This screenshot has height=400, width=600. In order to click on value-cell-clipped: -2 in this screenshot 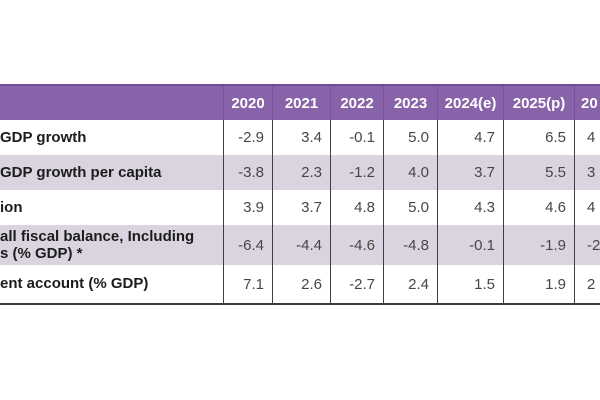, I will do `click(587, 245)`.